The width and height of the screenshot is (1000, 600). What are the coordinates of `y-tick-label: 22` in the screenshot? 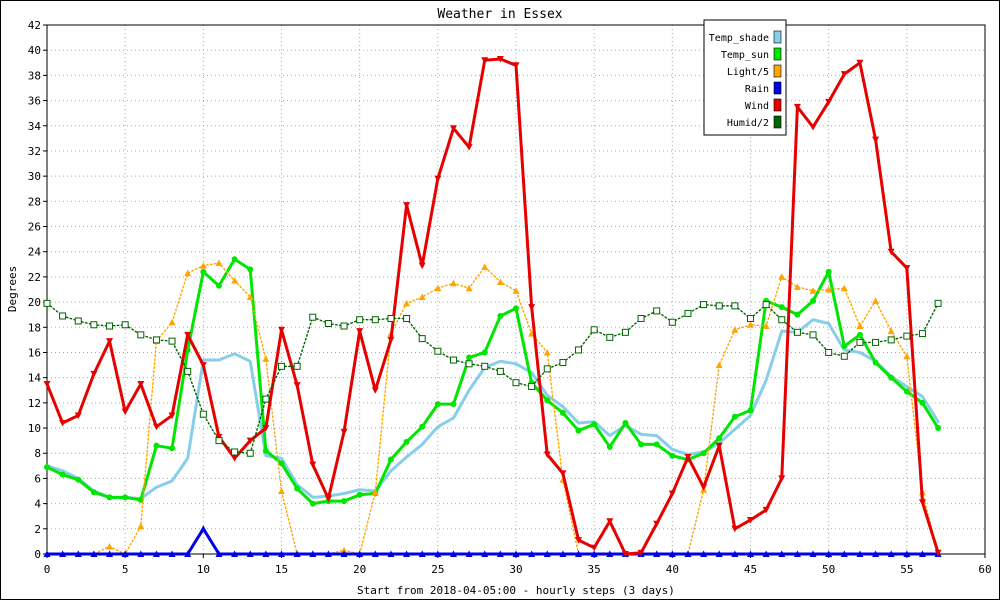 It's located at (34, 277).